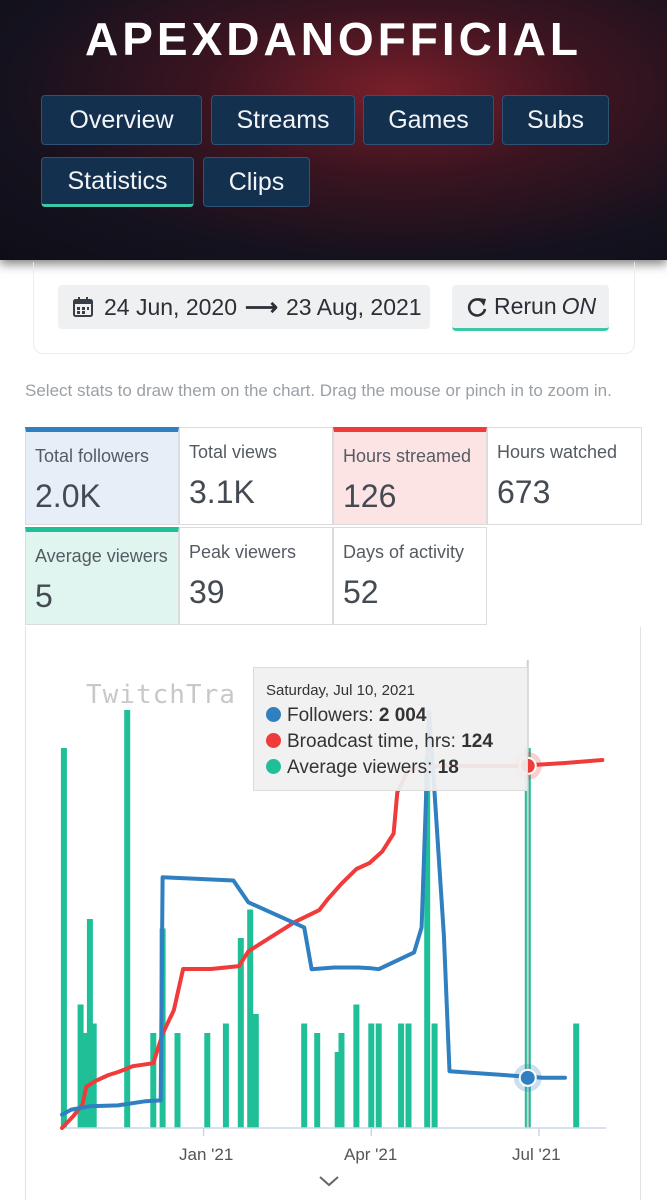  What do you see at coordinates (117, 182) in the screenshot?
I see `tab-statistics: Statistics` at bounding box center [117, 182].